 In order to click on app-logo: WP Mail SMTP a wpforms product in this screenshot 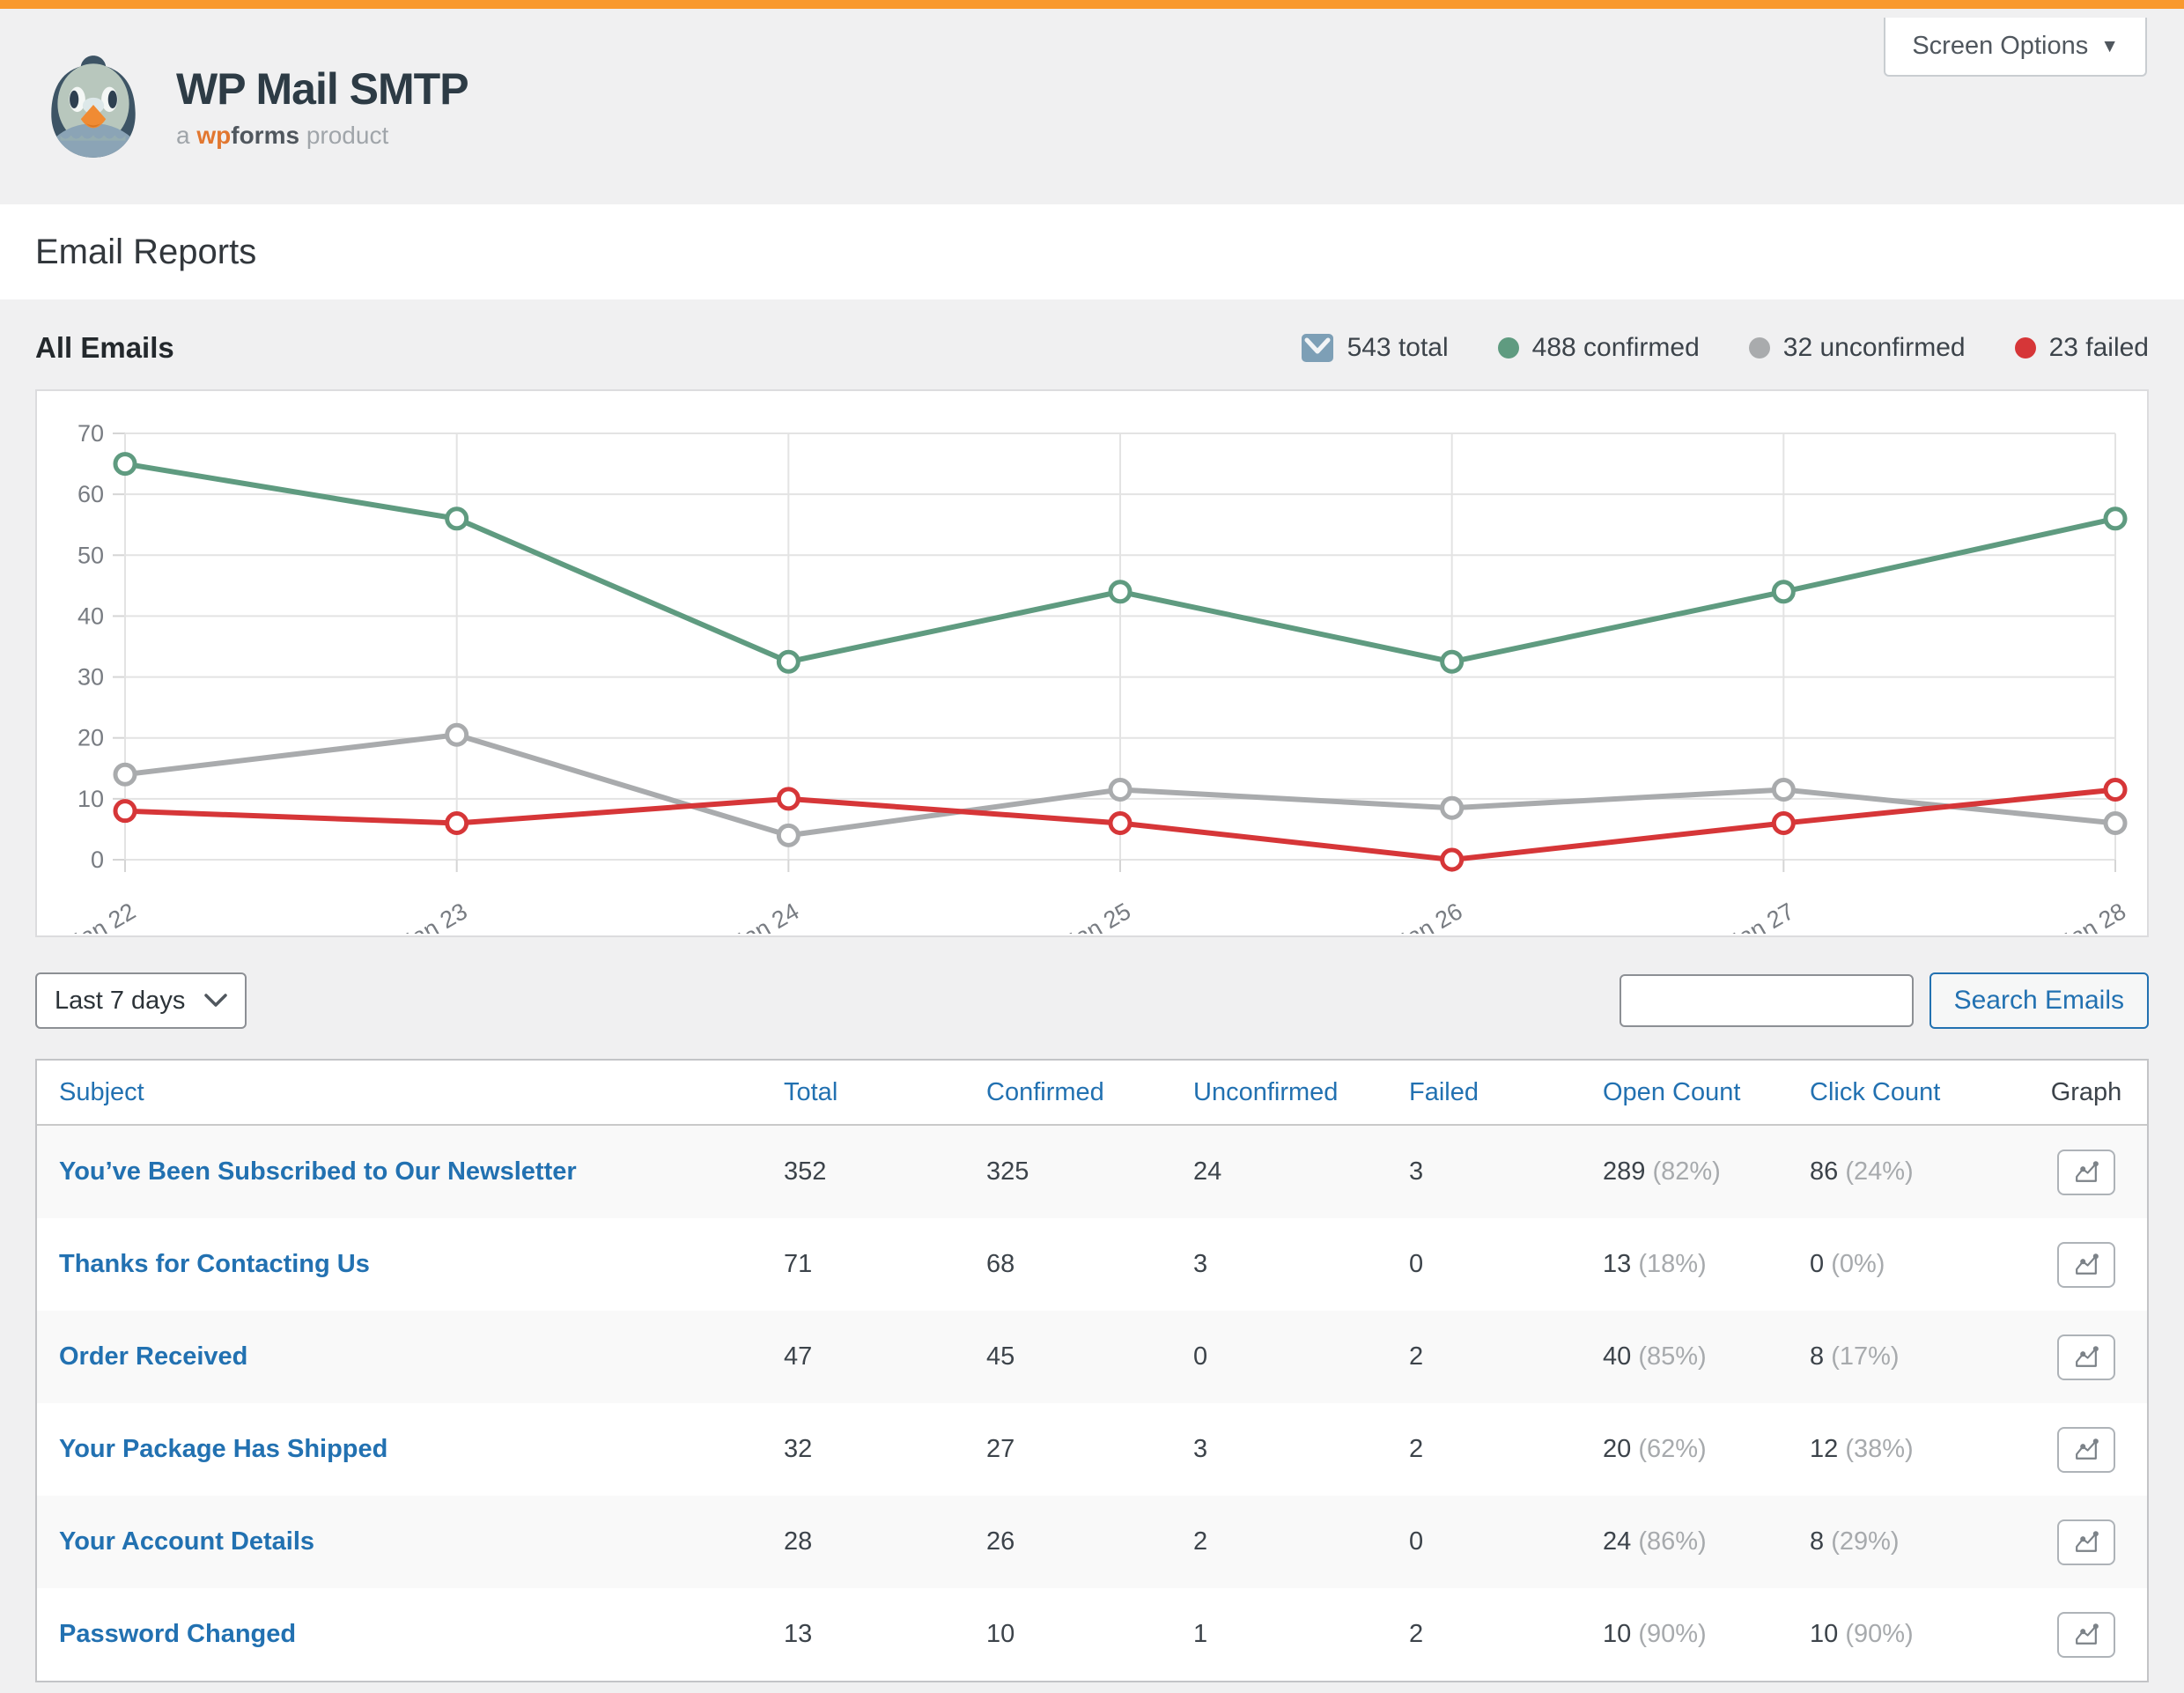, I will do `click(252, 106)`.